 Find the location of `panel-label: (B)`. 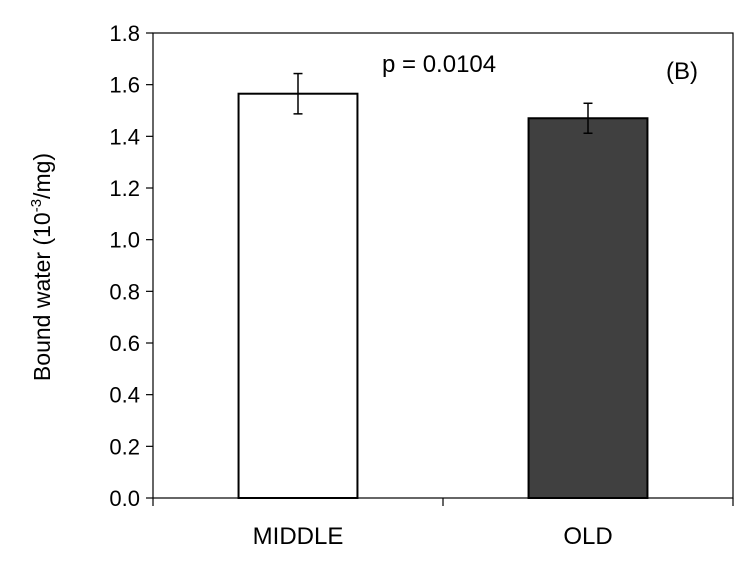

panel-label: (B) is located at coordinates (682, 71).